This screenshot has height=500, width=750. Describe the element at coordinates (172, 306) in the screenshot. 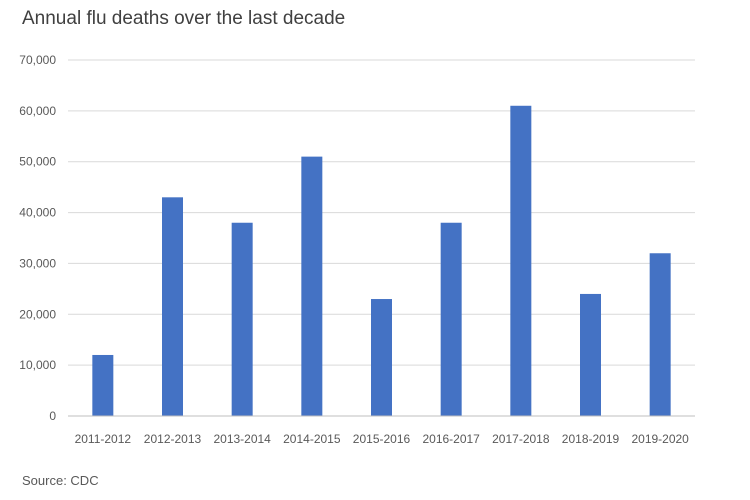

I see `bar-2012-2013` at that location.